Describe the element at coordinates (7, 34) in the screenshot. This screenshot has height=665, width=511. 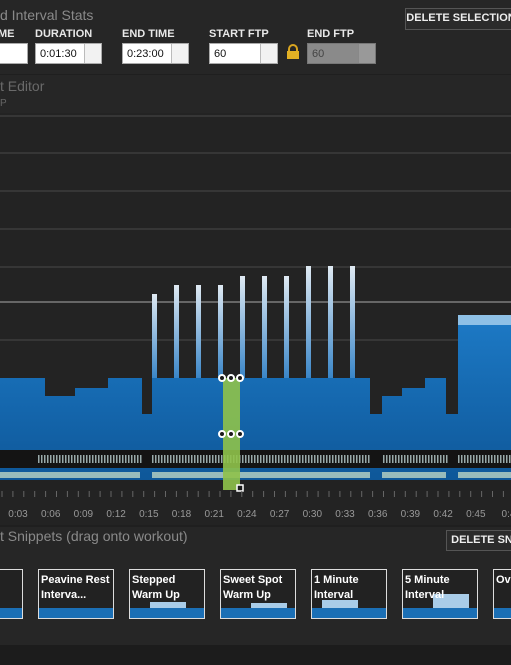
I see `field-label: ME` at that location.